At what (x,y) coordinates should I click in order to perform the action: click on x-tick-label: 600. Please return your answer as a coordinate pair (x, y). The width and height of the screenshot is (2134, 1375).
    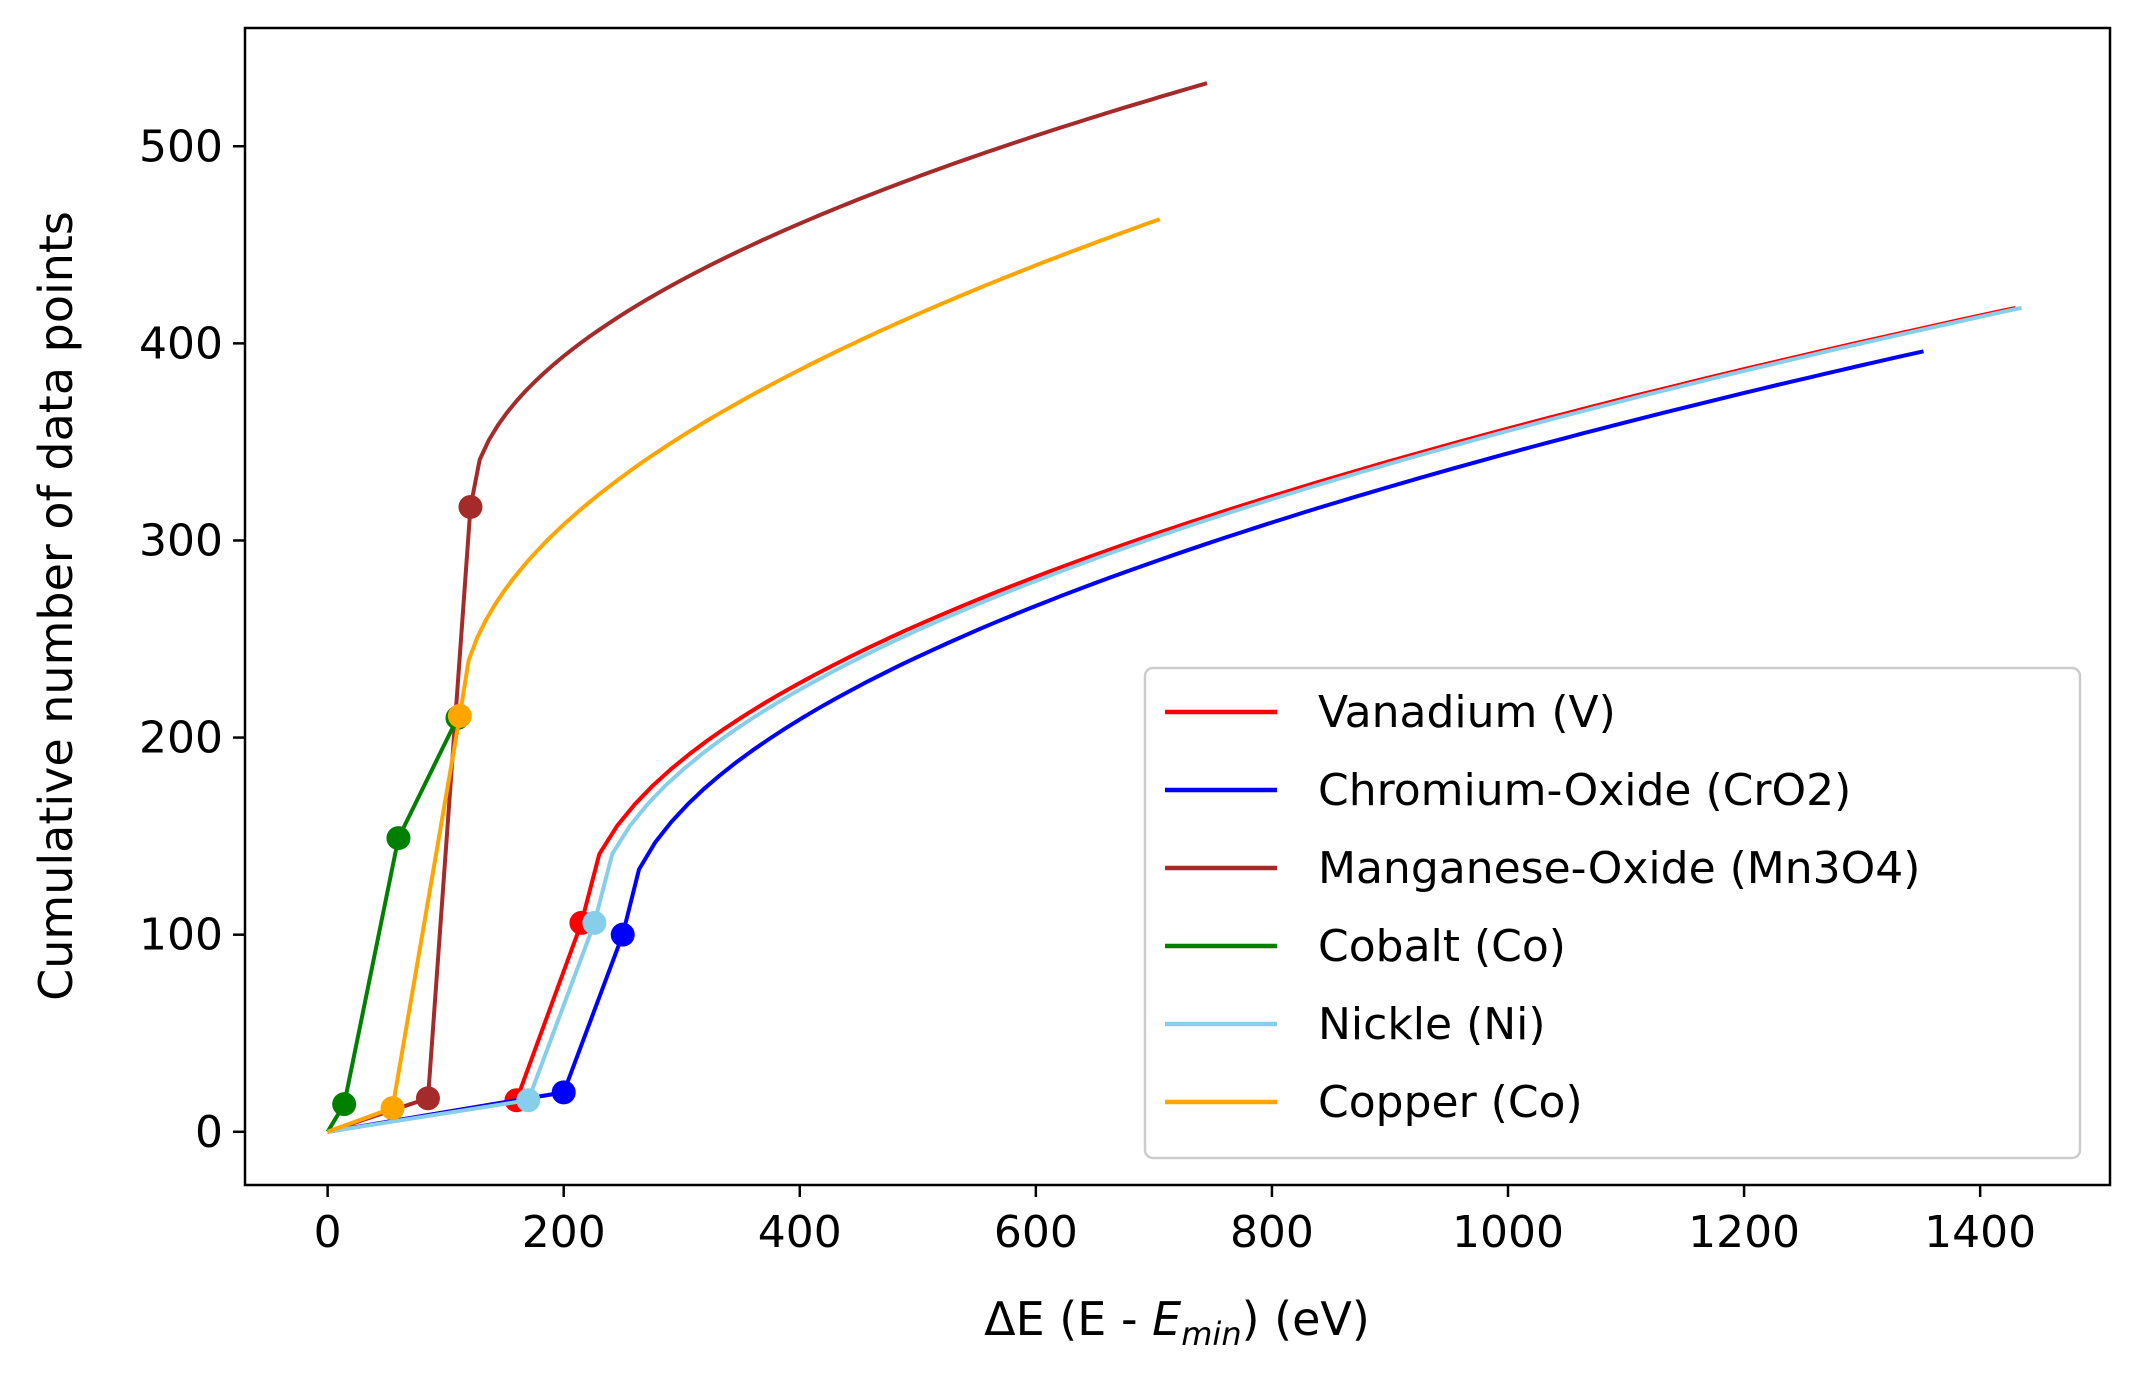
    Looking at the image, I should click on (1036, 1232).